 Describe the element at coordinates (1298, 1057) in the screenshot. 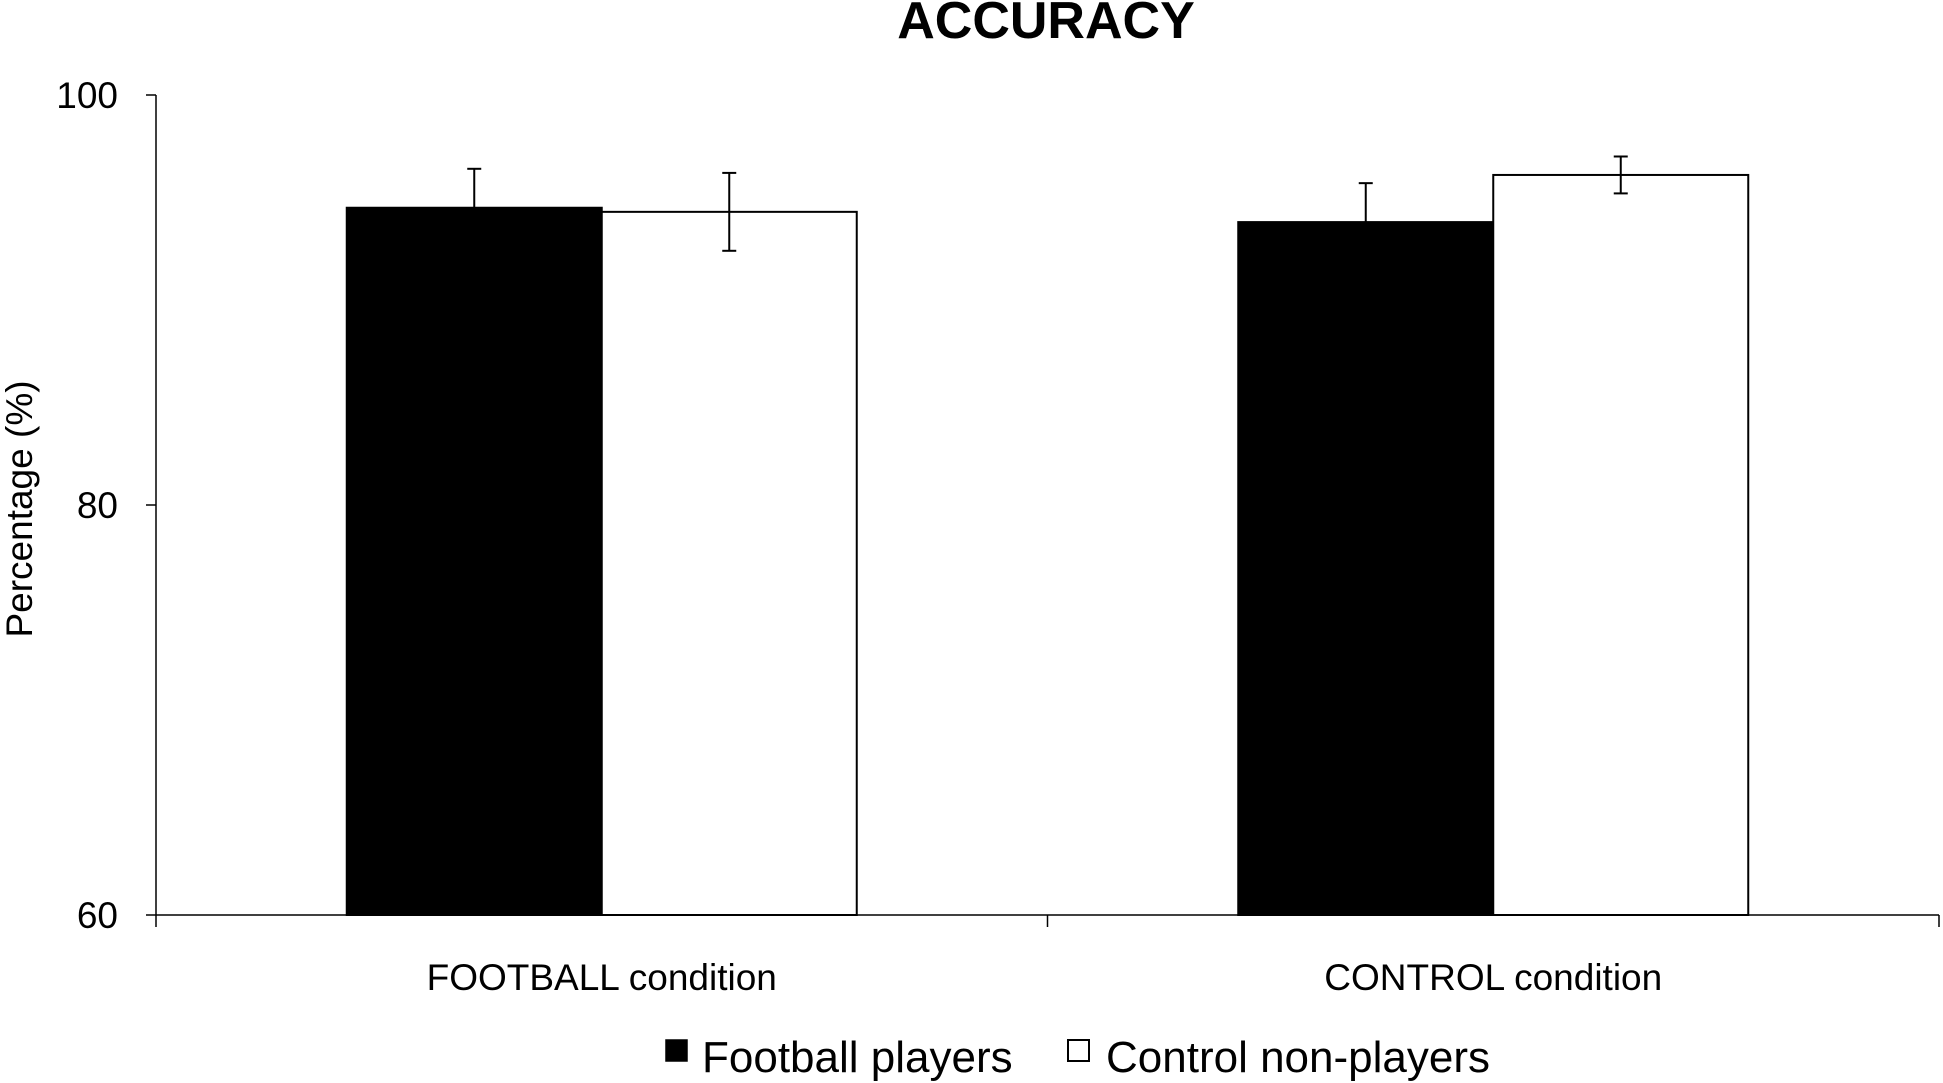

I see `legend-label-control-non-players: Control non-players` at that location.